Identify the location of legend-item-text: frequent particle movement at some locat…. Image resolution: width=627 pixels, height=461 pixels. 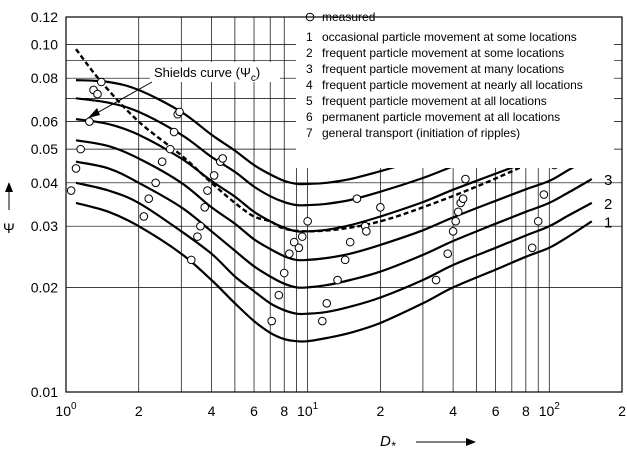
(443, 53).